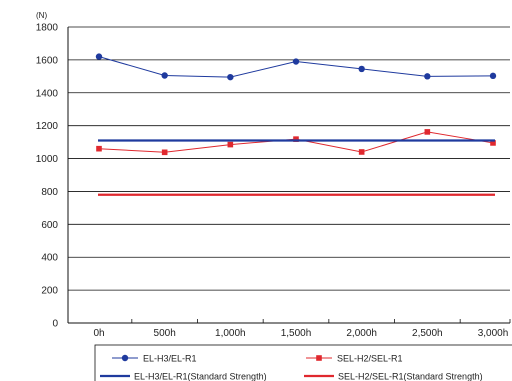  I want to click on y-tick-label: 1400, so click(47, 93).